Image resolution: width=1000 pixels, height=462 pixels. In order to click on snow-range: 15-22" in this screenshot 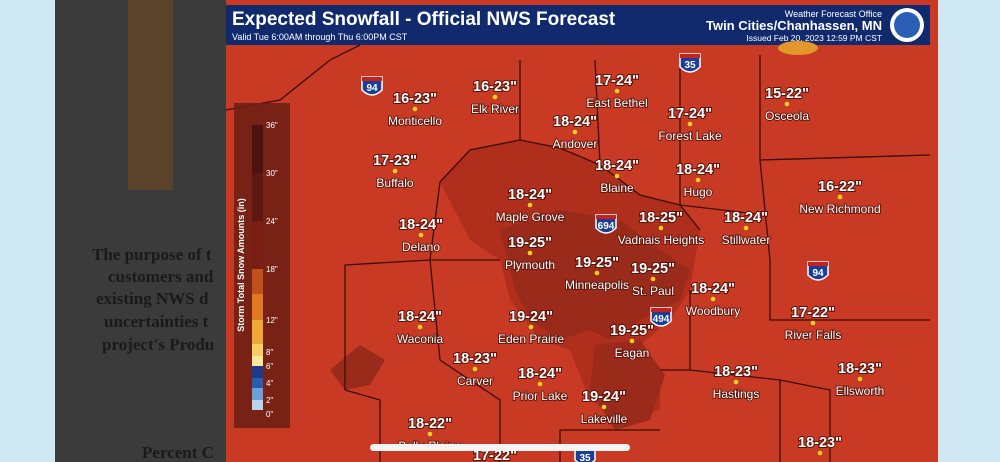, I will do `click(787, 94)`.